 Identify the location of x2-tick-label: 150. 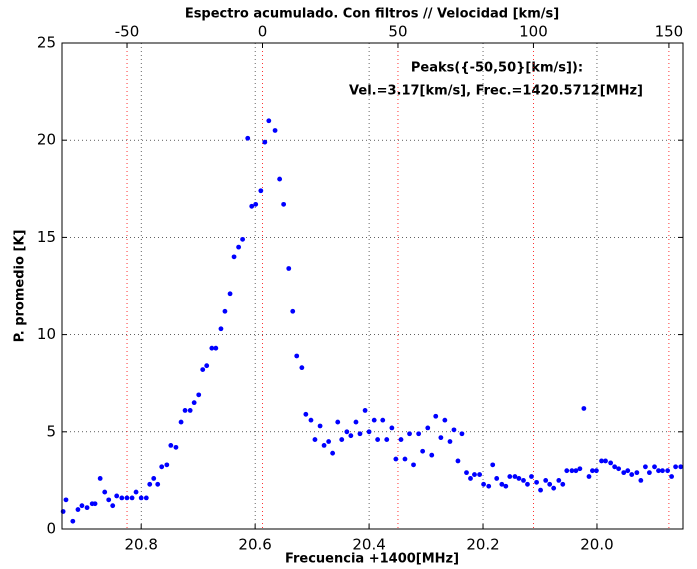
(669, 32).